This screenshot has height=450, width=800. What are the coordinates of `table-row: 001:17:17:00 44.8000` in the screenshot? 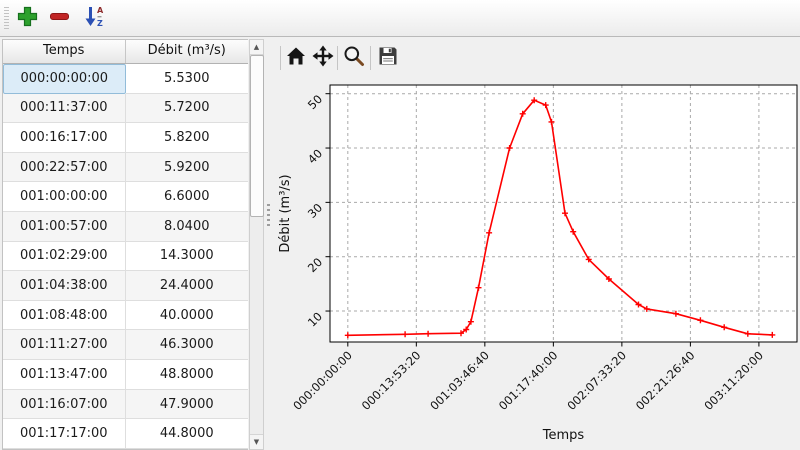 It's located at (125, 434).